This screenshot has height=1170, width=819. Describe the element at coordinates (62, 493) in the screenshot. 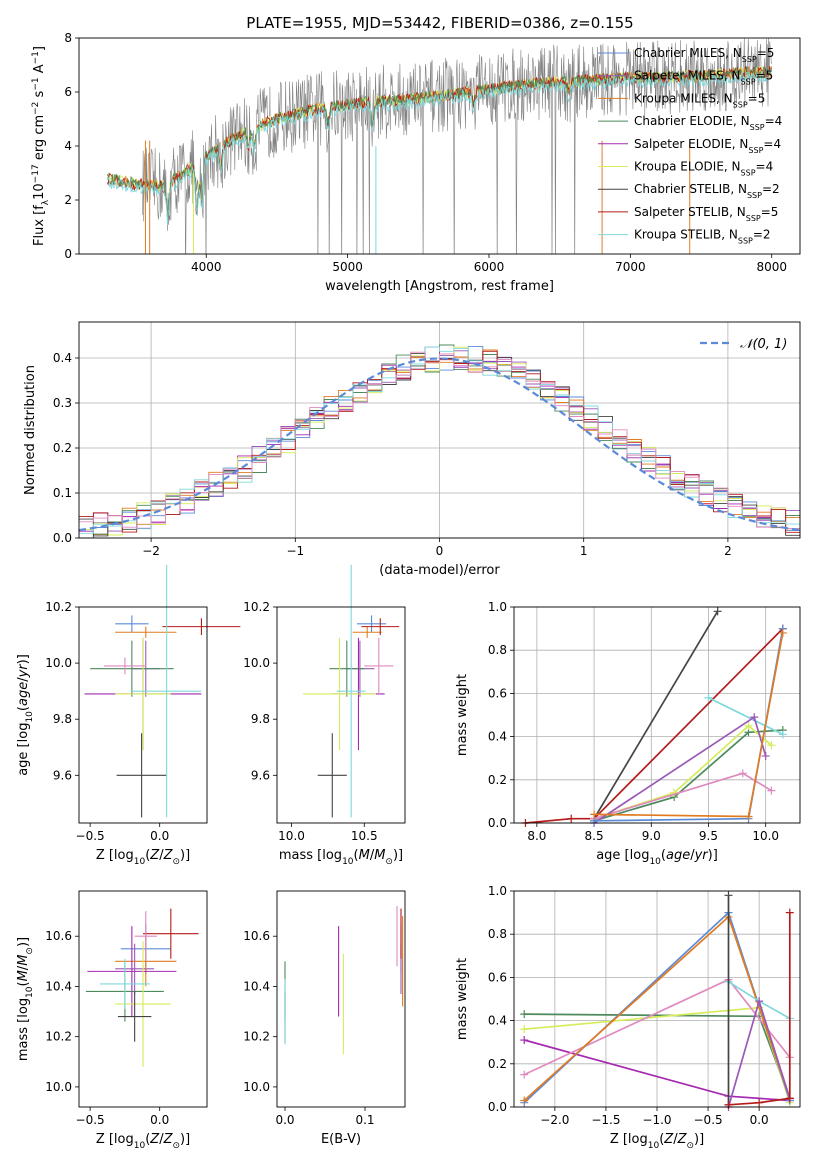

I see `y-tick-label: 0.1` at that location.